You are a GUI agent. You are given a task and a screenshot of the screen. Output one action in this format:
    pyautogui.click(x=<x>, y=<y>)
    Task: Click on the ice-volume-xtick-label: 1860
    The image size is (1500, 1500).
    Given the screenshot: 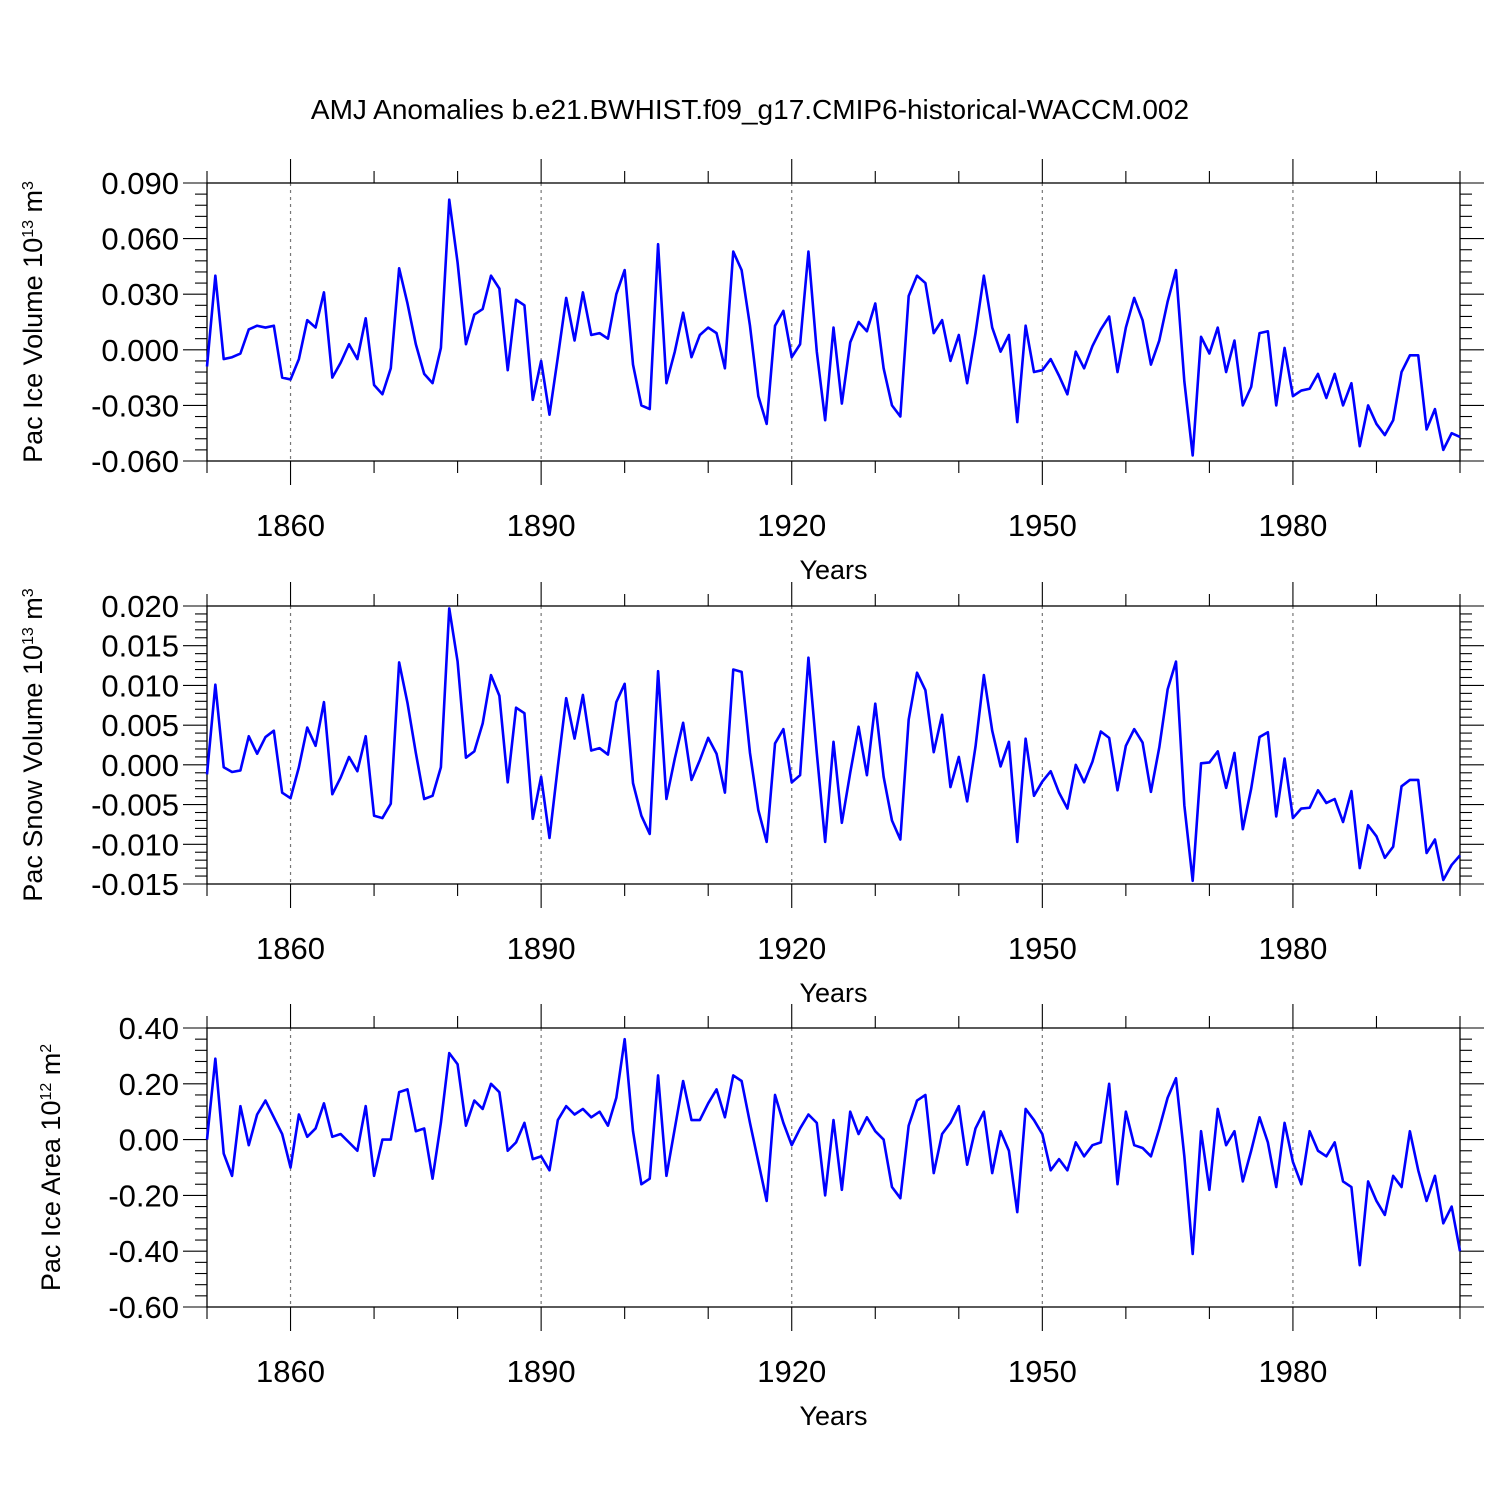 What is the action you would take?
    pyautogui.click(x=290, y=525)
    